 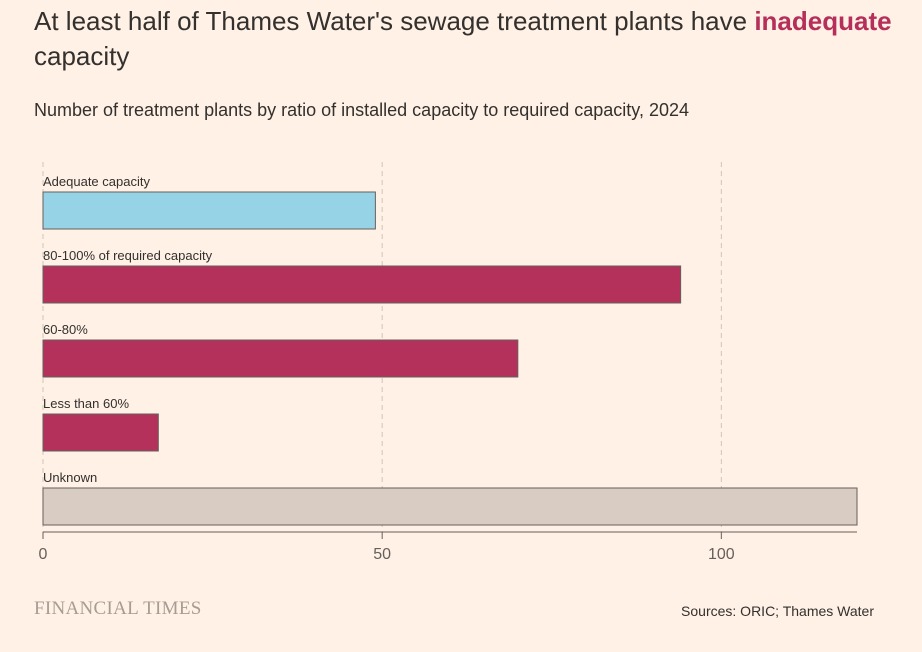 I want to click on title-highlight: inadequate, so click(x=823, y=21).